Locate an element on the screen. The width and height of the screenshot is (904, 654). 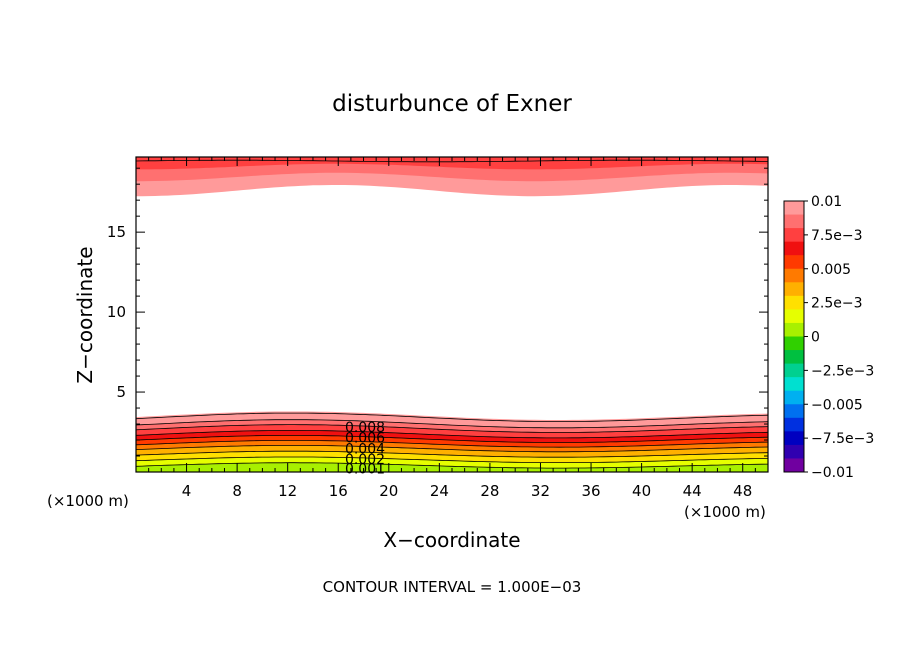
x-tick-label: 32 is located at coordinates (540, 491).